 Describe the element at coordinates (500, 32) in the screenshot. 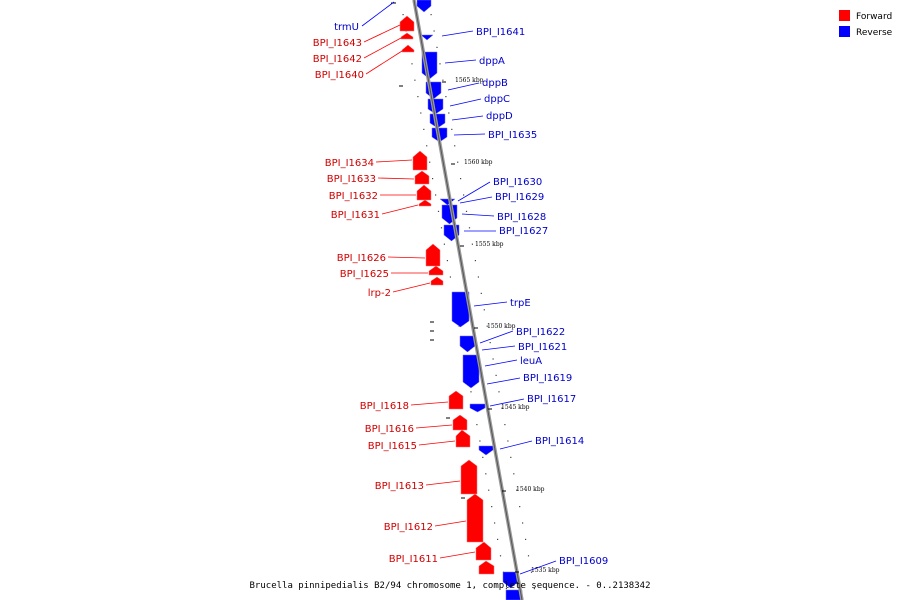

I see `gene-label: BPI_I1641` at that location.